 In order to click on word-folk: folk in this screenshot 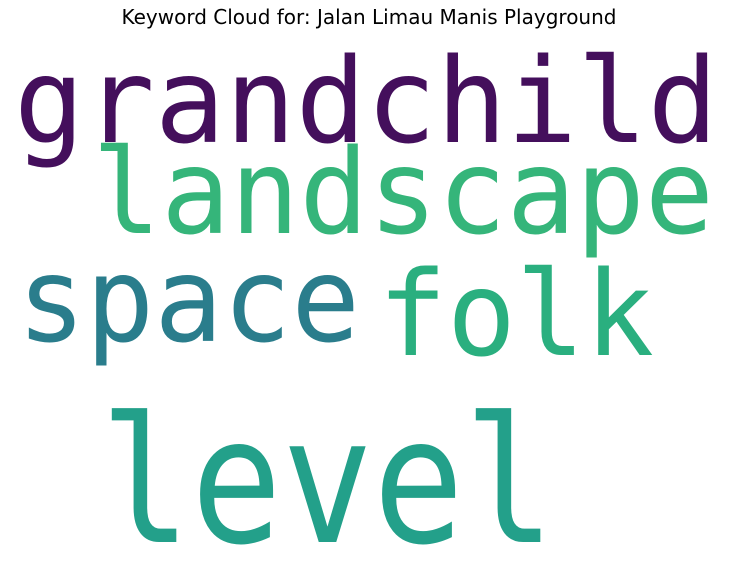, I will do `click(516, 314)`.